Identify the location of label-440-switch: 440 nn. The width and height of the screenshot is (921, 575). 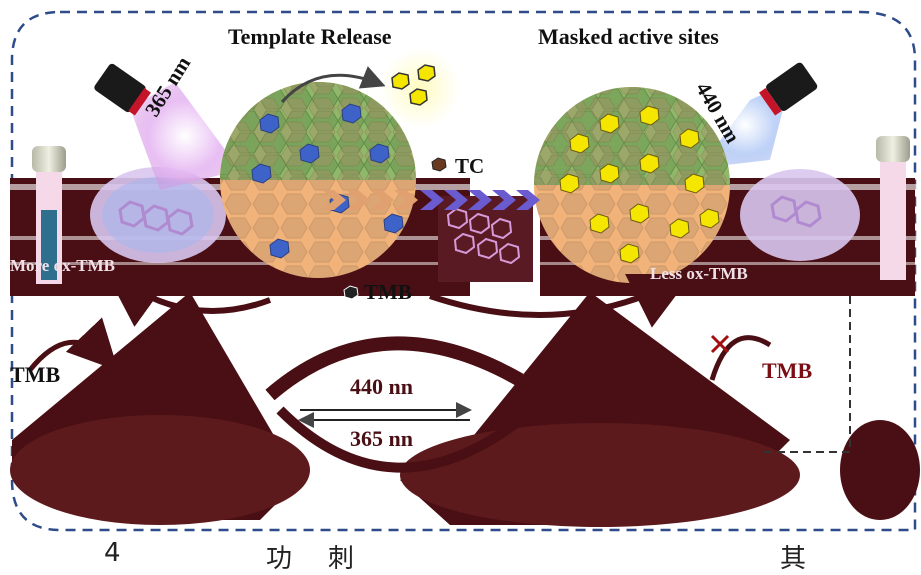
(381, 386).